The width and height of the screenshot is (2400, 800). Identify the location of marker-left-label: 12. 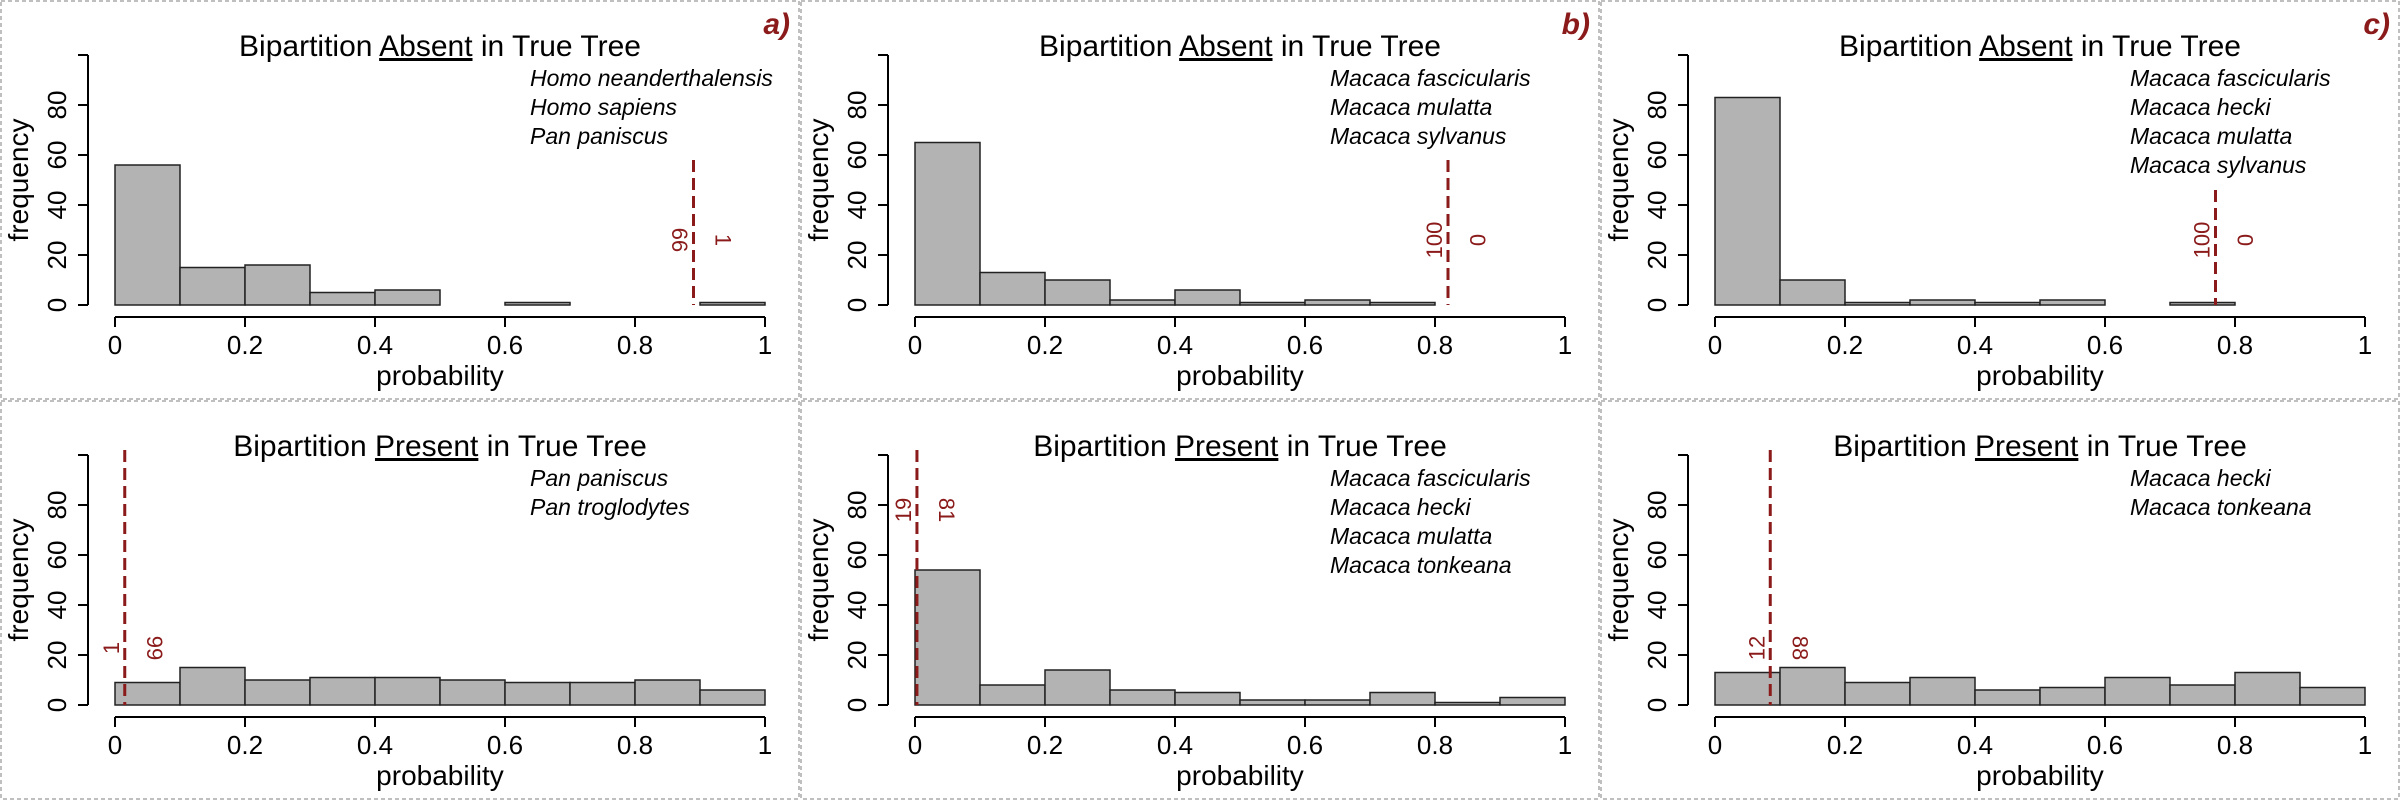
(1756, 648).